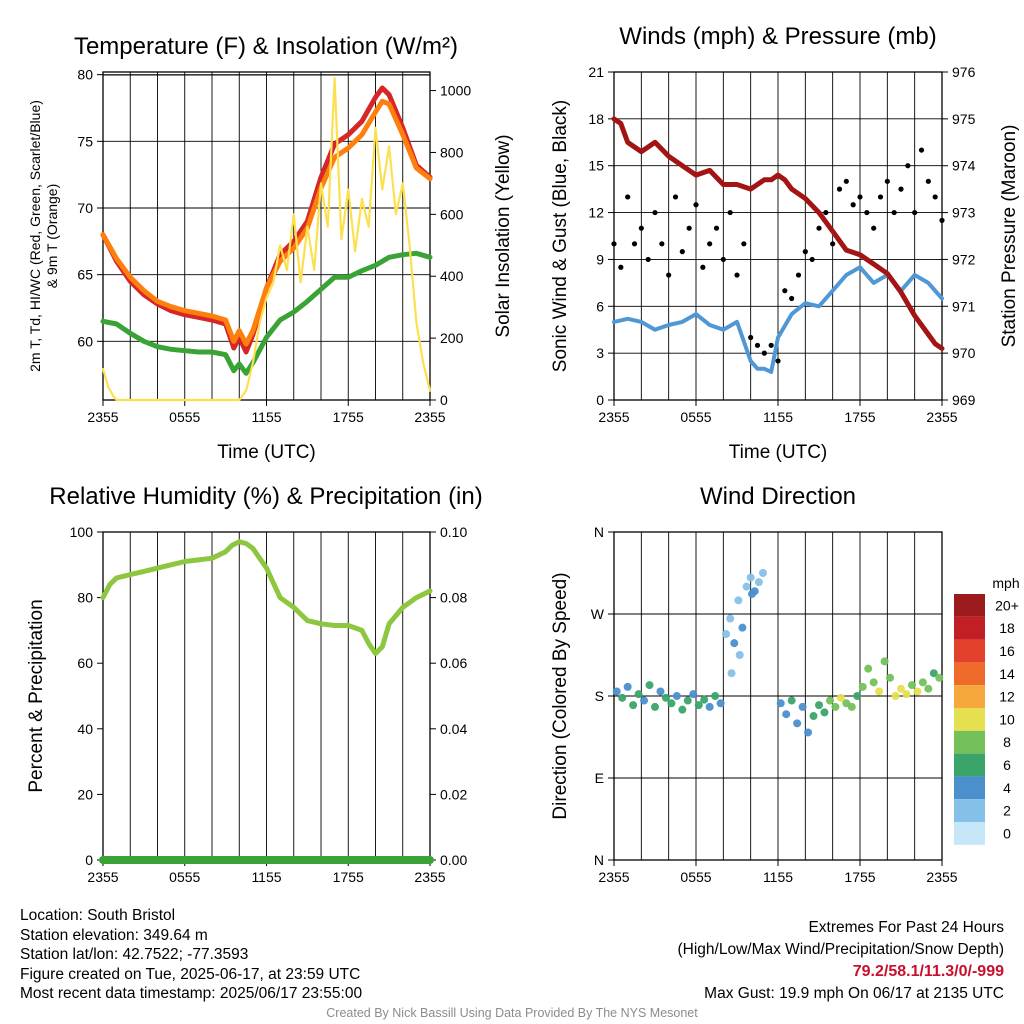 This screenshot has width=1024, height=1024. What do you see at coordinates (1007, 788) in the screenshot?
I see `colorbar-label: 4` at bounding box center [1007, 788].